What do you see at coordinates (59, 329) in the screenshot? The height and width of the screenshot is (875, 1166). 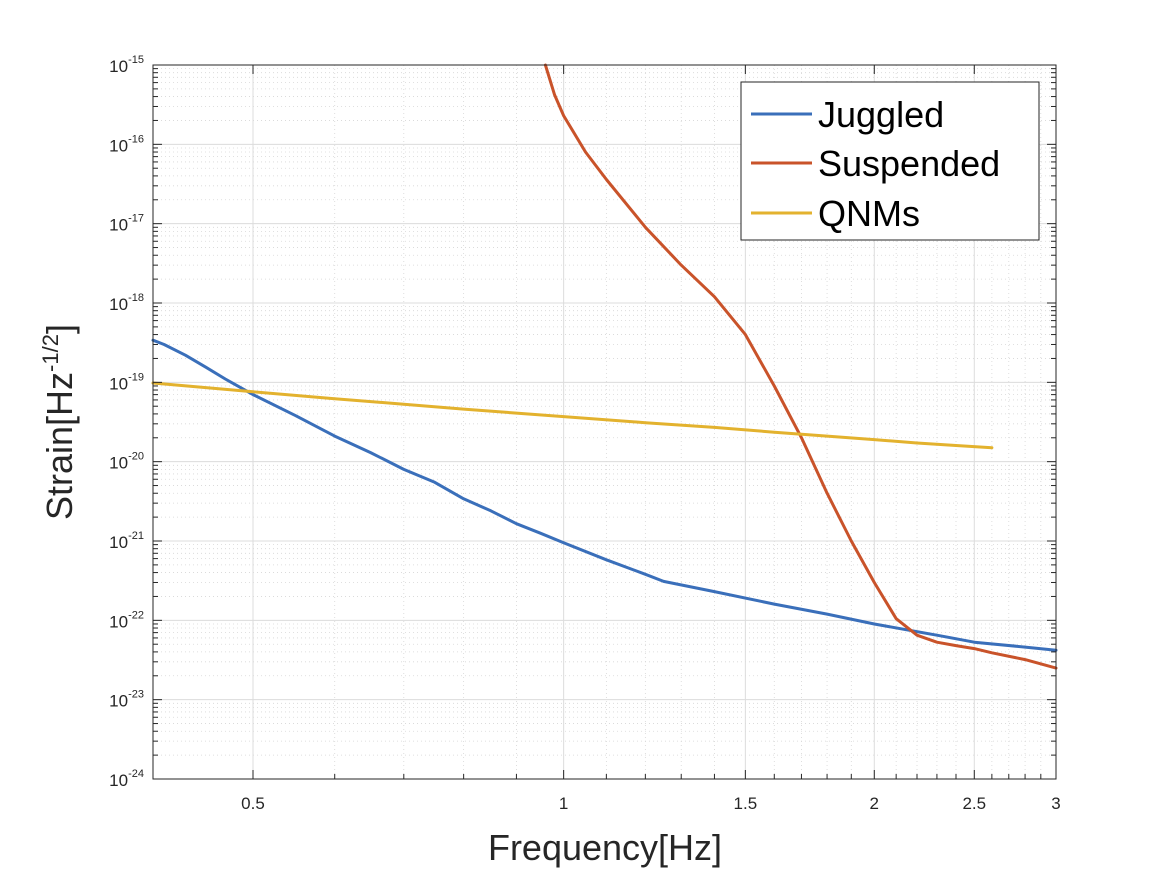 I see `y-axis-title-close: ]` at bounding box center [59, 329].